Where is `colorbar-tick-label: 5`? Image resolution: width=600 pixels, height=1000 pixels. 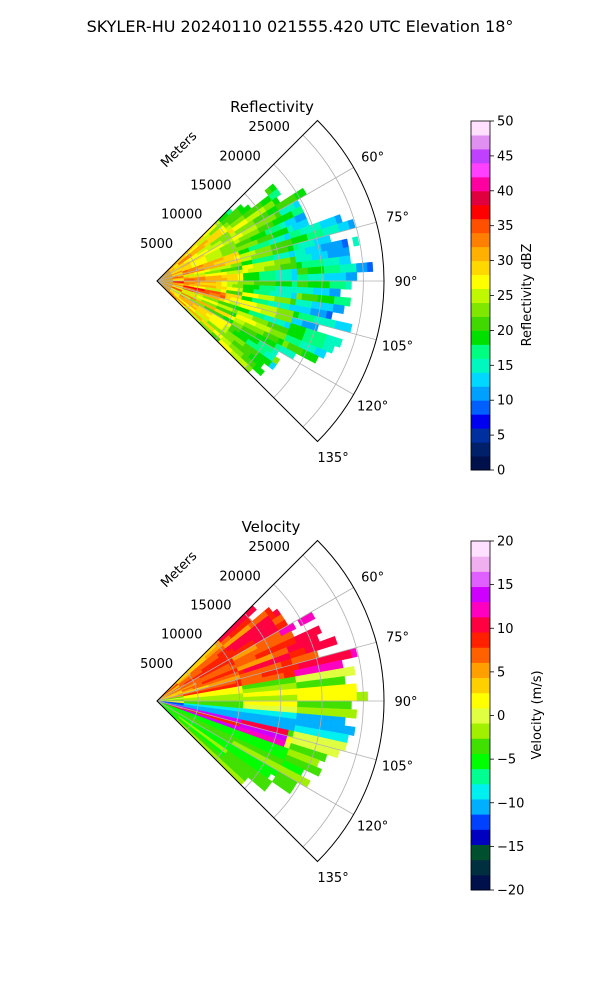 colorbar-tick-label: 5 is located at coordinates (501, 672).